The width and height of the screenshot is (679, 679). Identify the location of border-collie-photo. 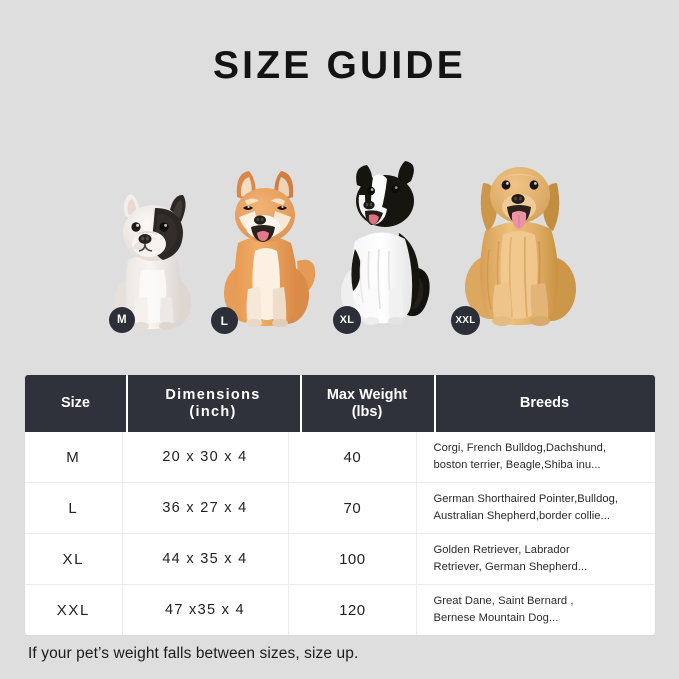
(385, 243).